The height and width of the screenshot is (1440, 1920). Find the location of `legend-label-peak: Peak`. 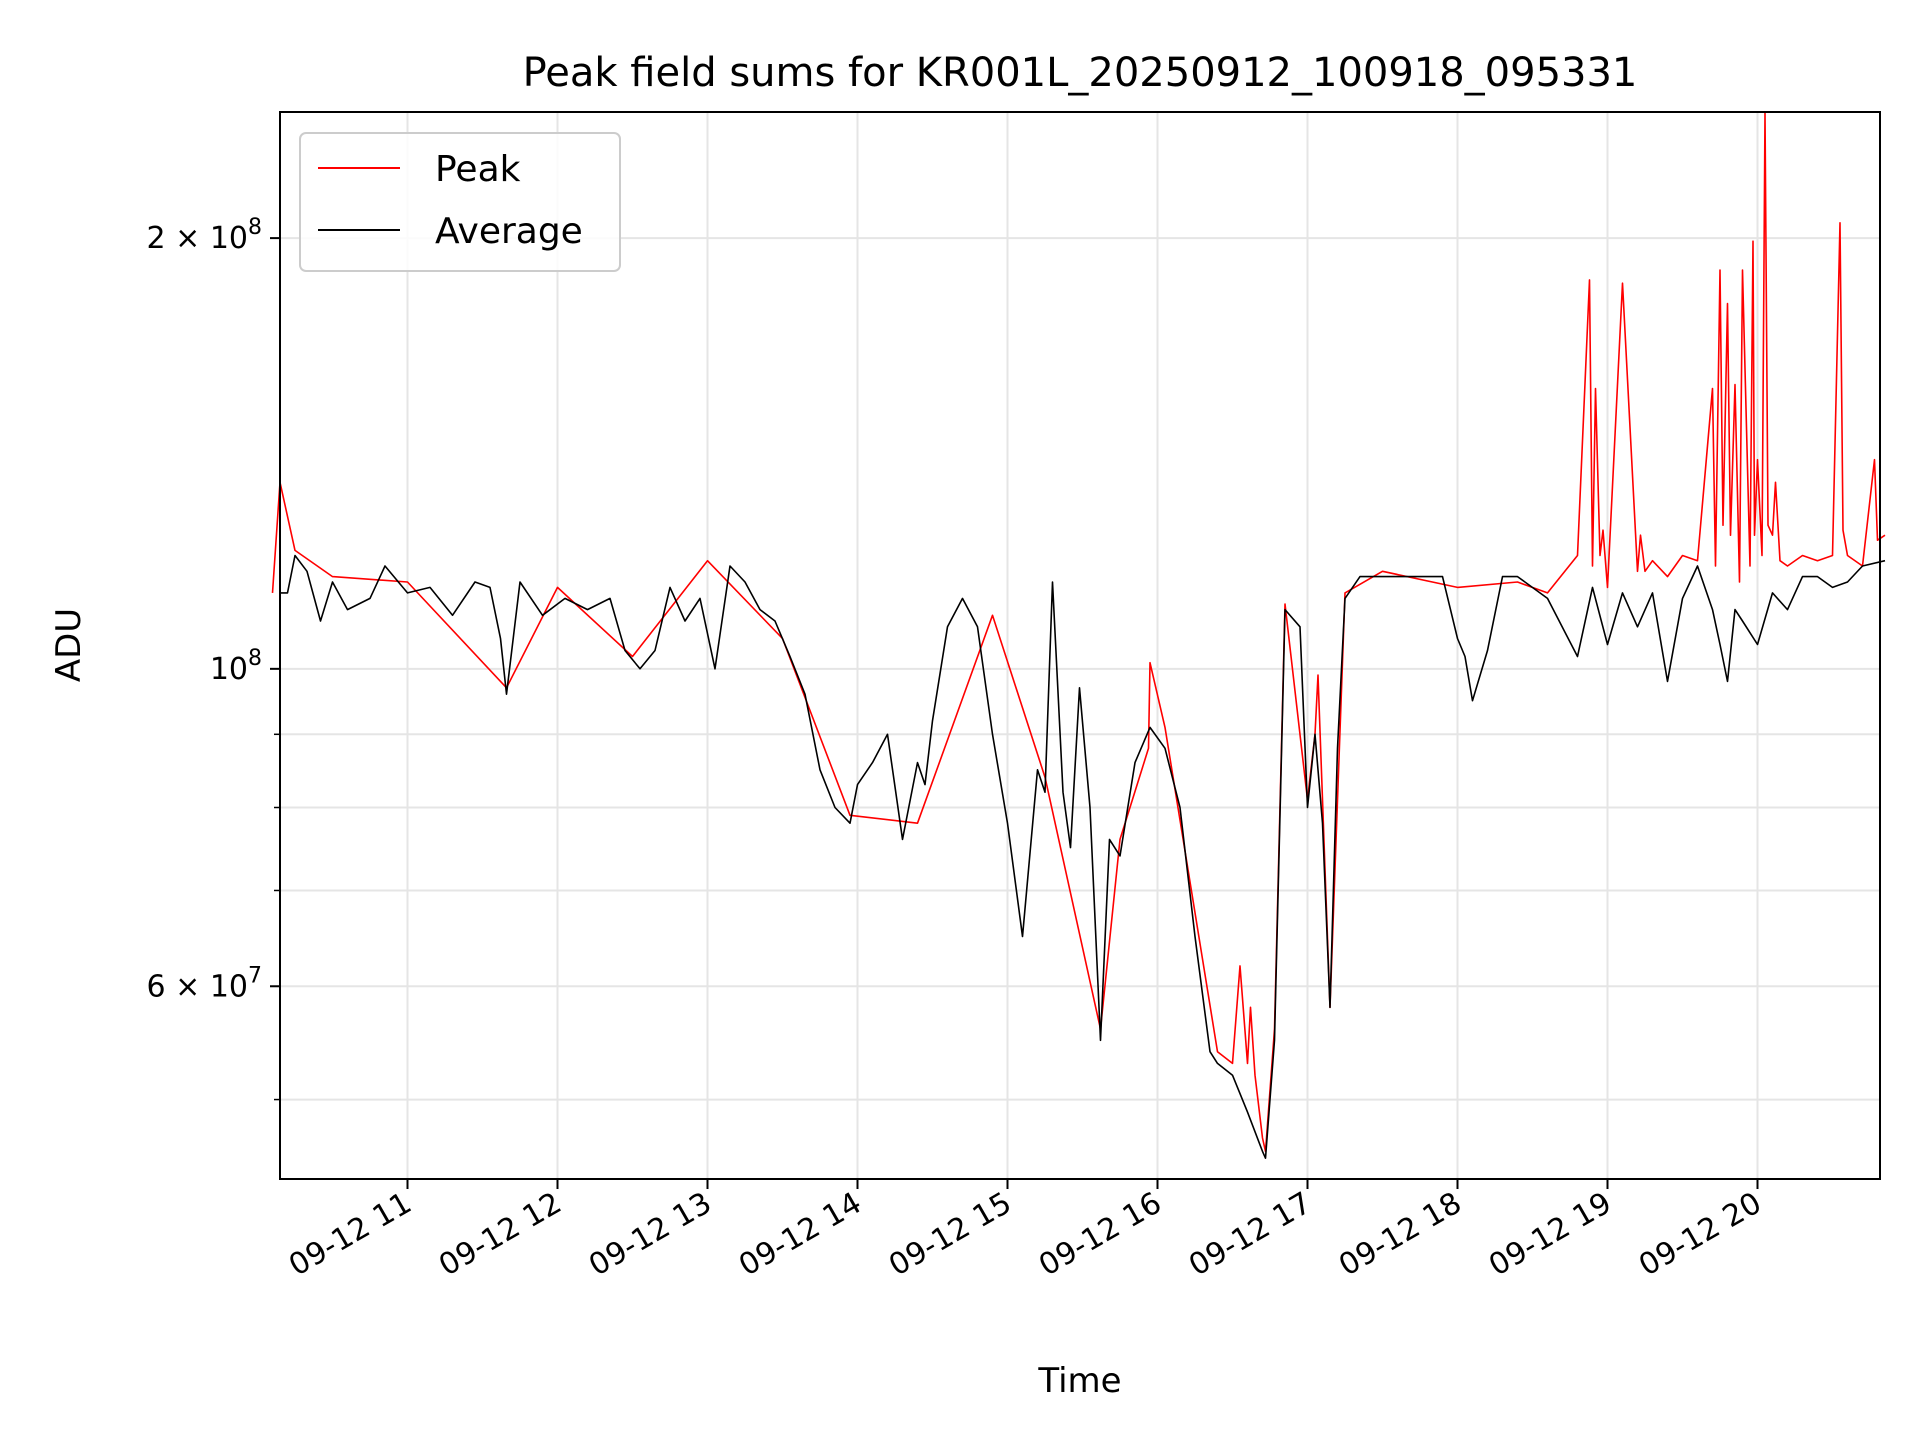

legend-label-peak: Peak is located at coordinates (478, 169).